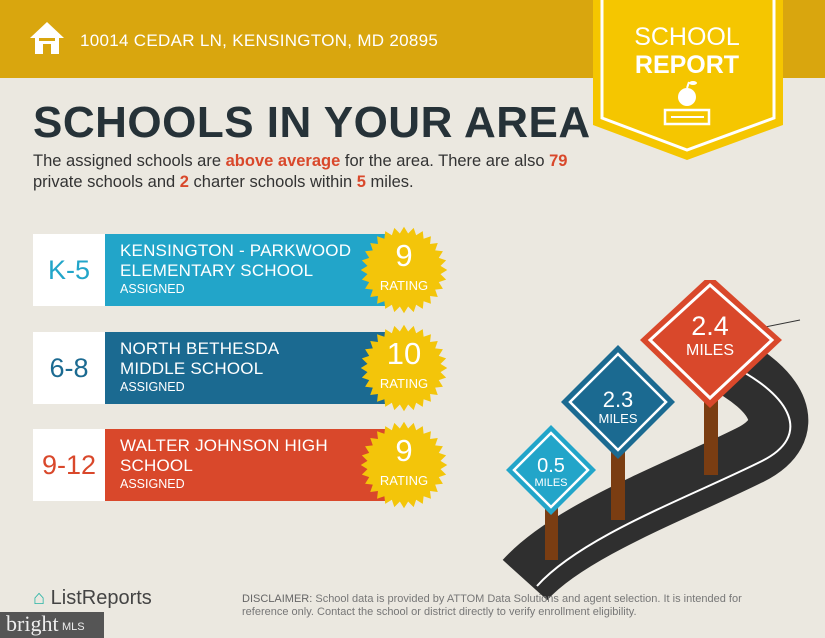 This screenshot has width=825, height=638. I want to click on page-title: SCHOOLS IN YOUR AREA, so click(312, 122).